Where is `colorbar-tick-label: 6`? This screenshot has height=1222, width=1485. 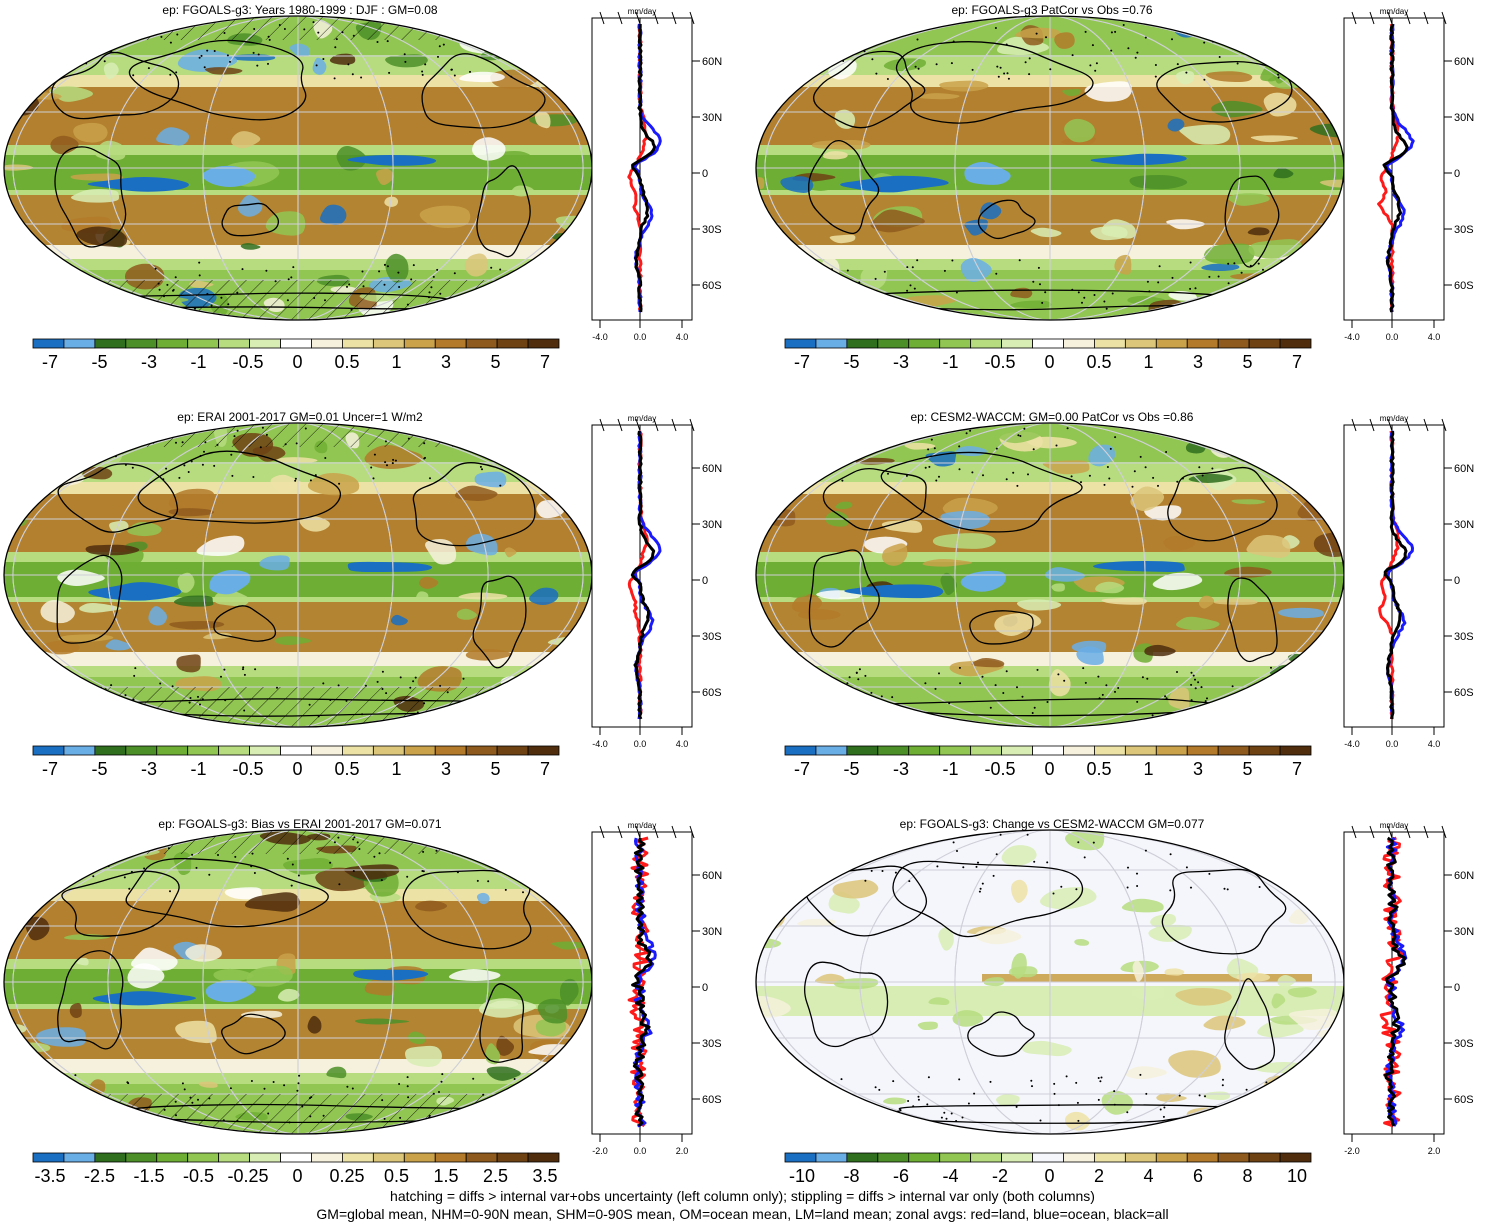
colorbar-tick-label: 6 is located at coordinates (1198, 1176).